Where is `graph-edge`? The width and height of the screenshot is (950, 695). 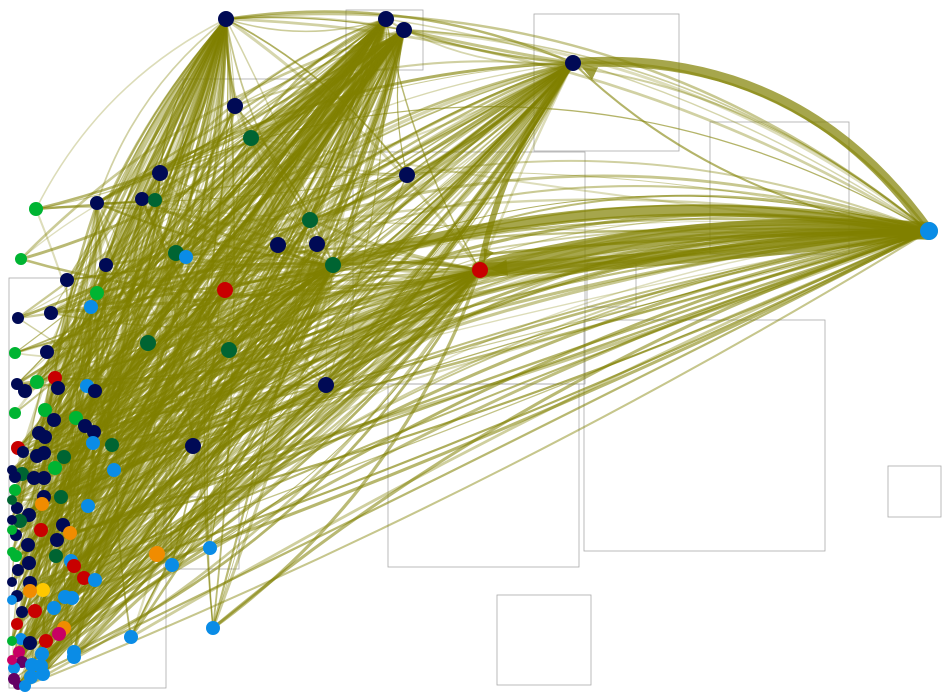 graph-edge is located at coordinates (264, 109).